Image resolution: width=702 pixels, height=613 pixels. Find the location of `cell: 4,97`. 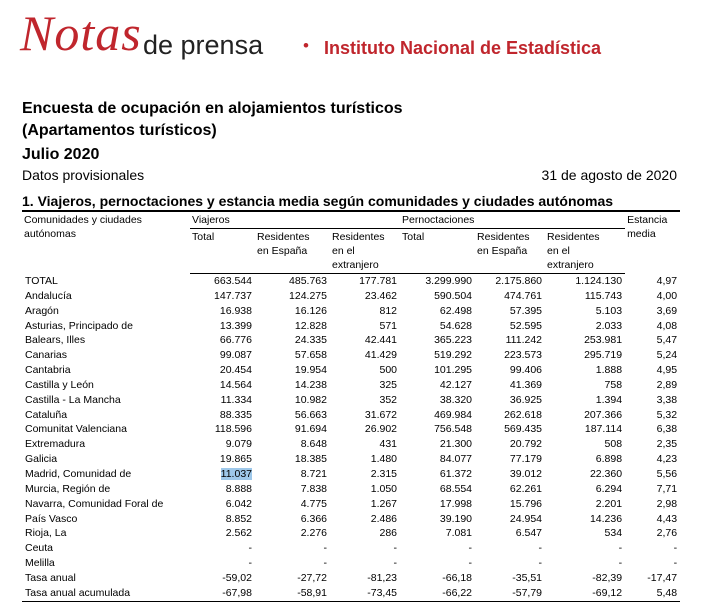

cell: 4,97 is located at coordinates (667, 280).